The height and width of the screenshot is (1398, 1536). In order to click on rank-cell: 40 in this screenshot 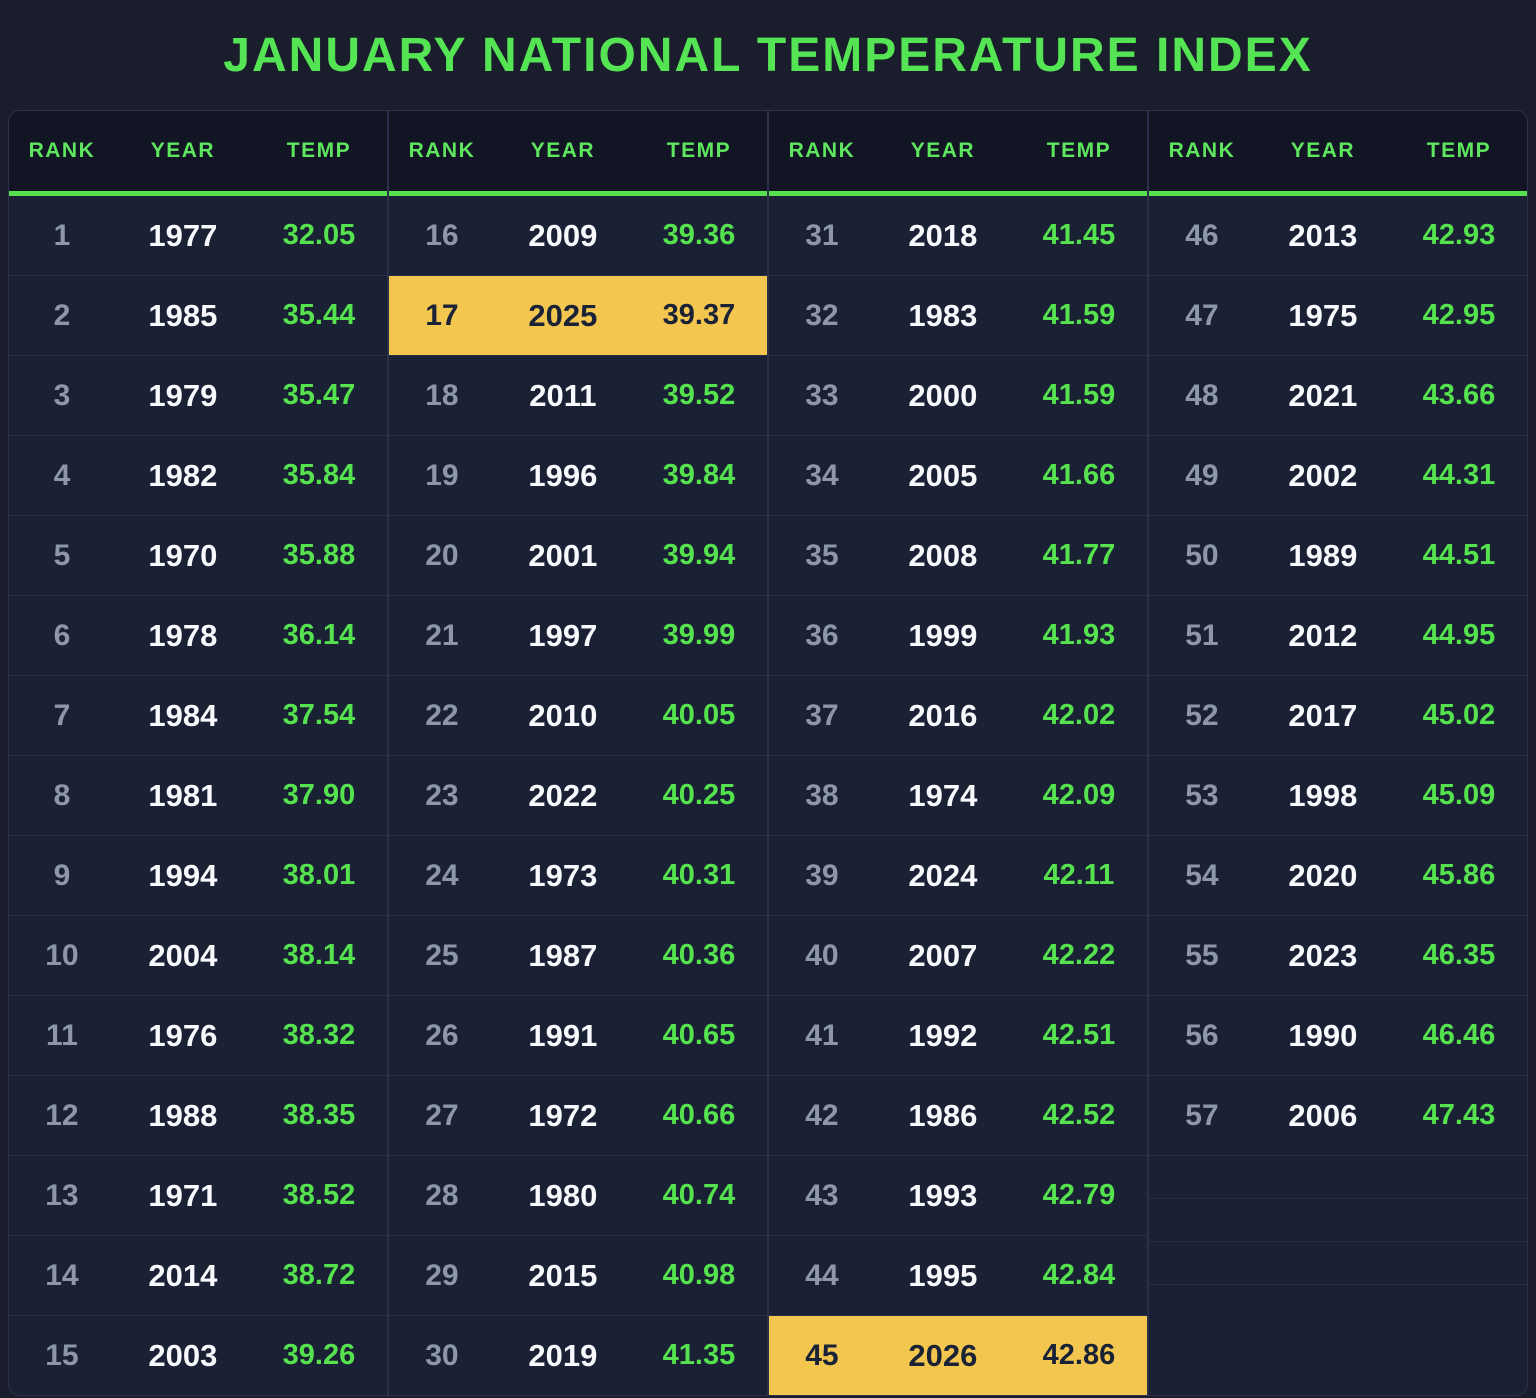, I will do `click(822, 955)`.